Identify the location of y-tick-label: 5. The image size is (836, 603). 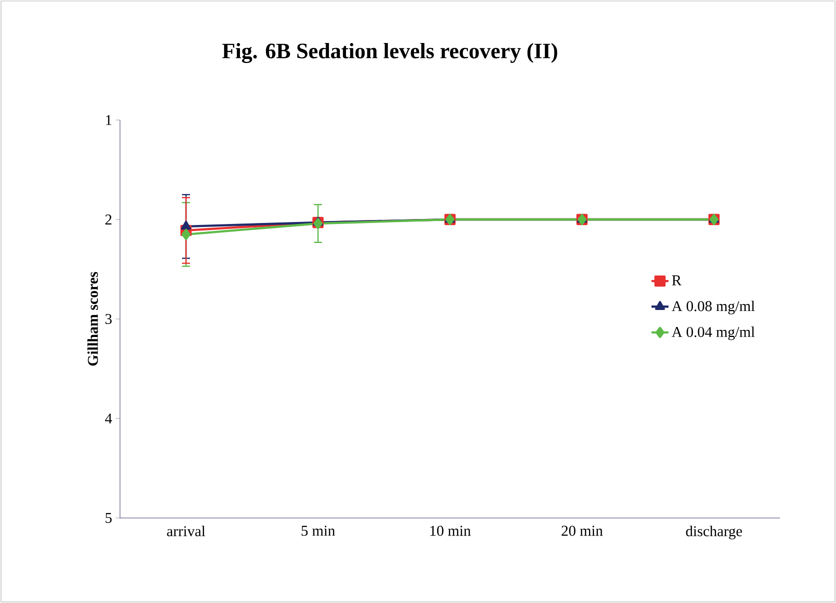
(109, 518).